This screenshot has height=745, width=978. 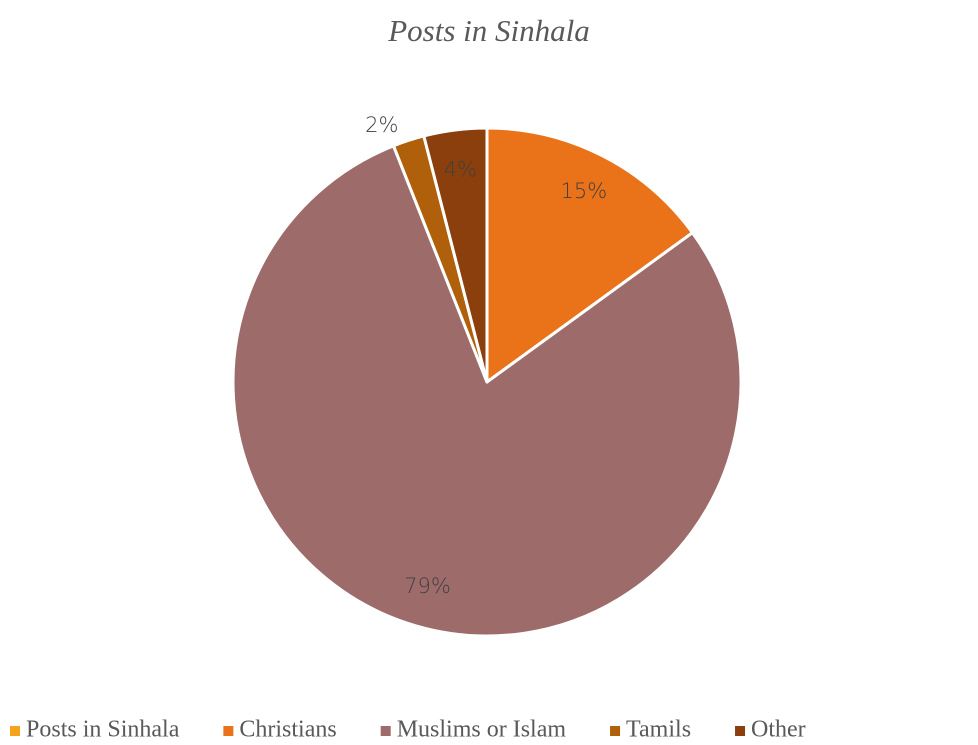 What do you see at coordinates (482, 730) in the screenshot?
I see `legend-label: Muslims or Islam` at bounding box center [482, 730].